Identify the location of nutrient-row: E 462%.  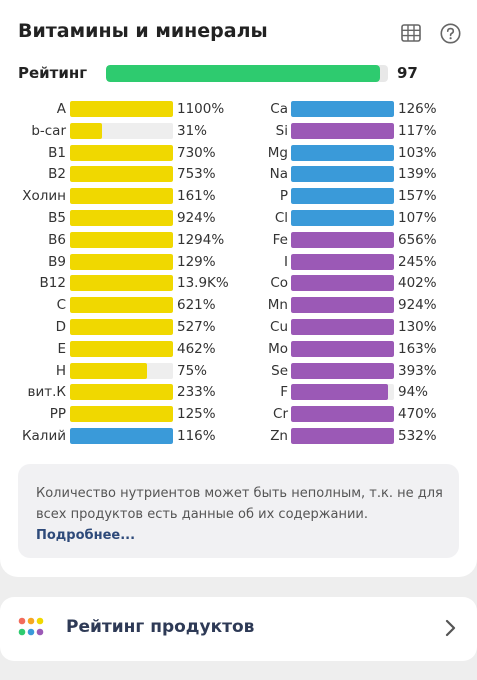
(120, 350).